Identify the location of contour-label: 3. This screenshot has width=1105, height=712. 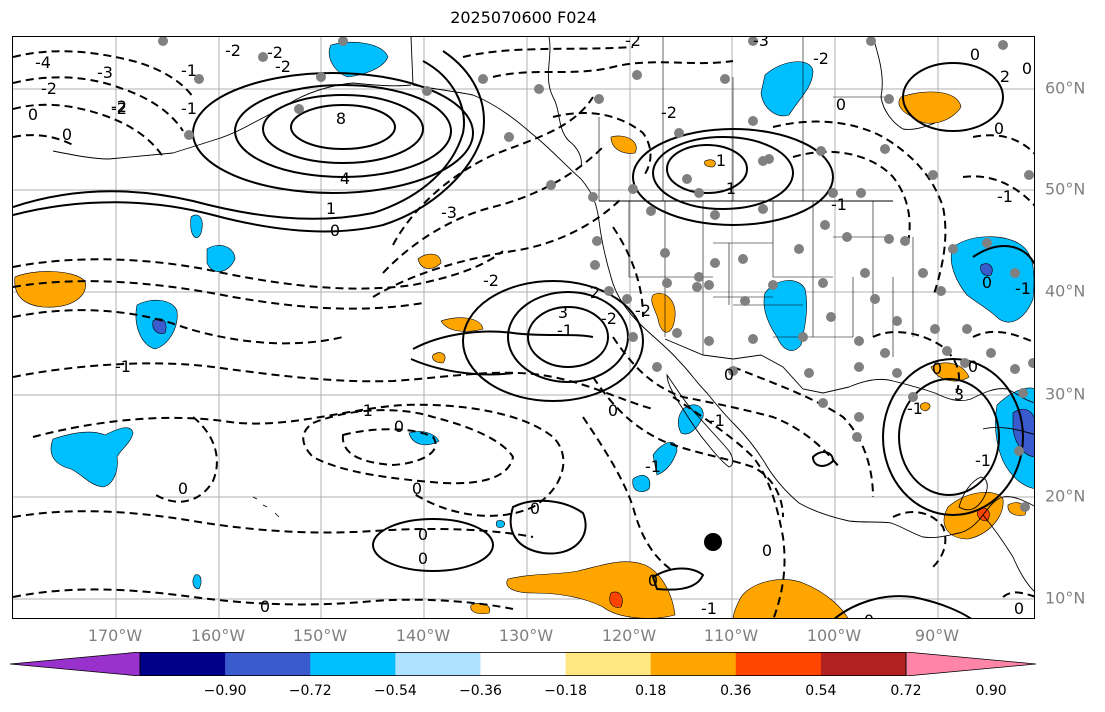
(959, 394).